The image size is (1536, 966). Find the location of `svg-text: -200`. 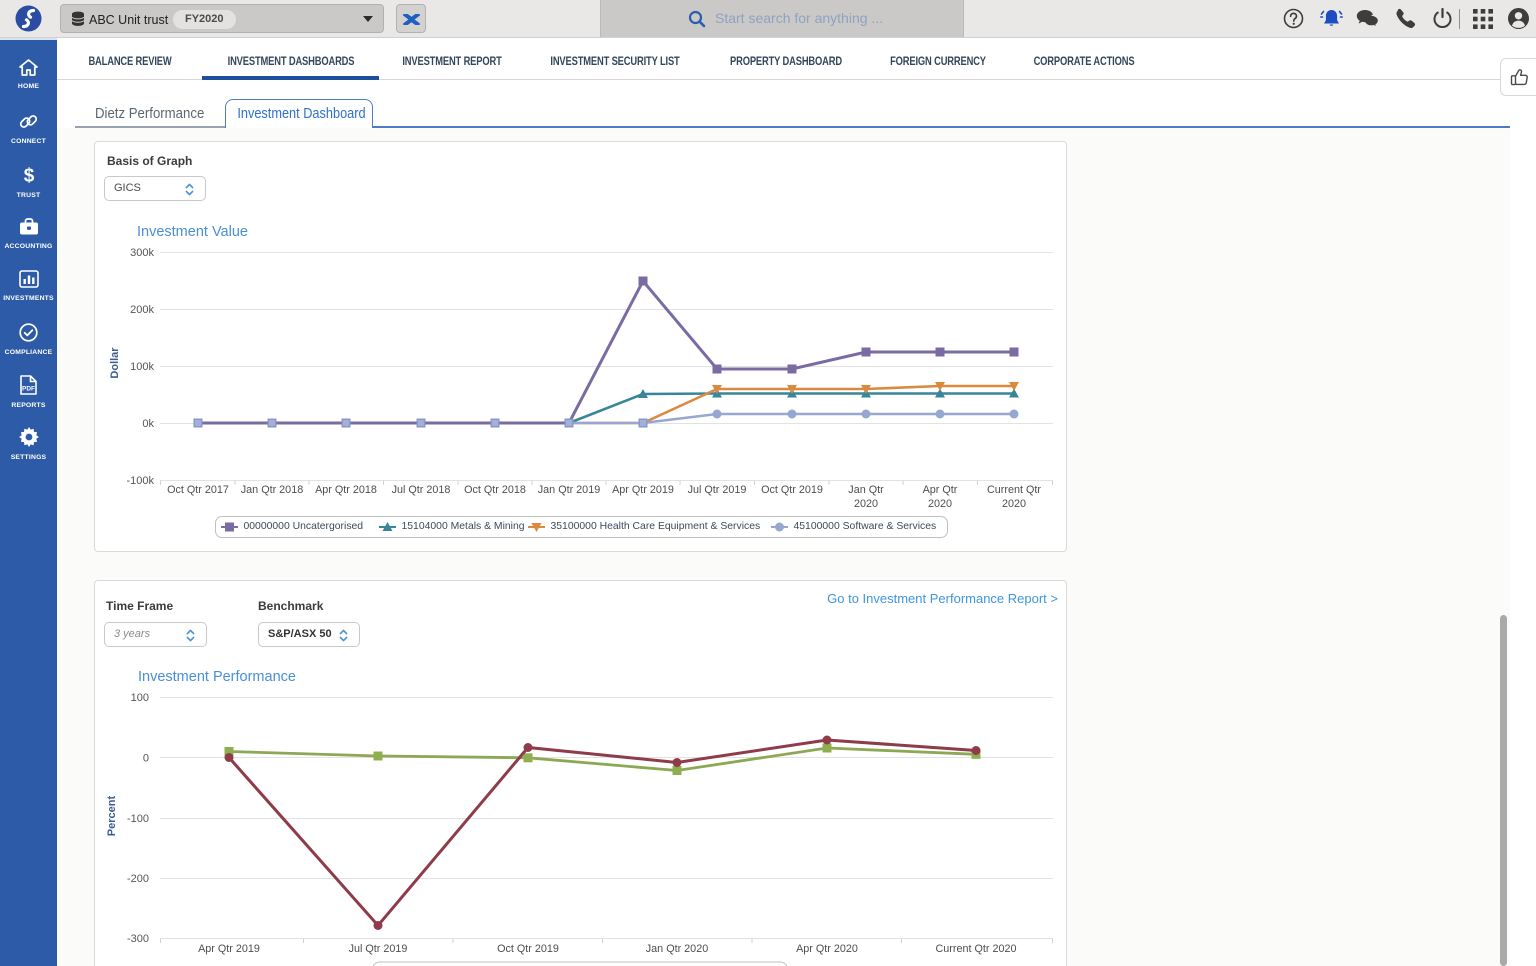

svg-text: -200 is located at coordinates (138, 879).